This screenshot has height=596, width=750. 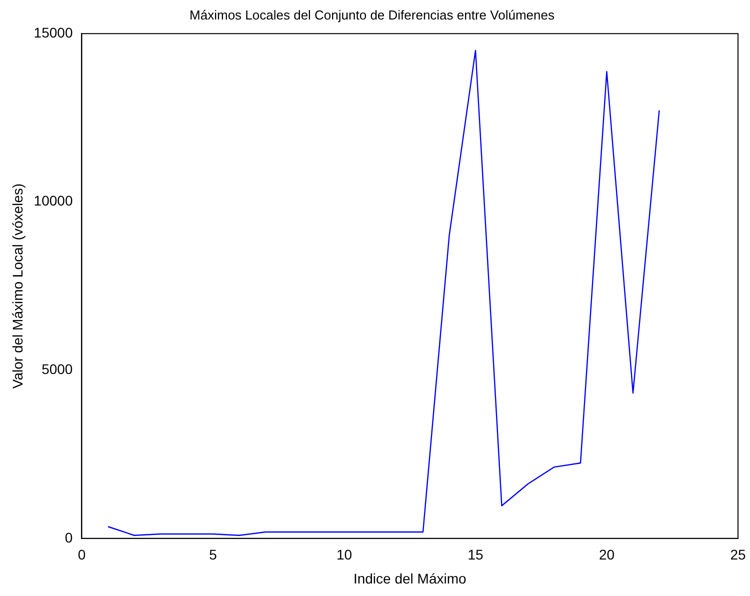 What do you see at coordinates (738, 554) in the screenshot?
I see `x-tick-label: 25` at bounding box center [738, 554].